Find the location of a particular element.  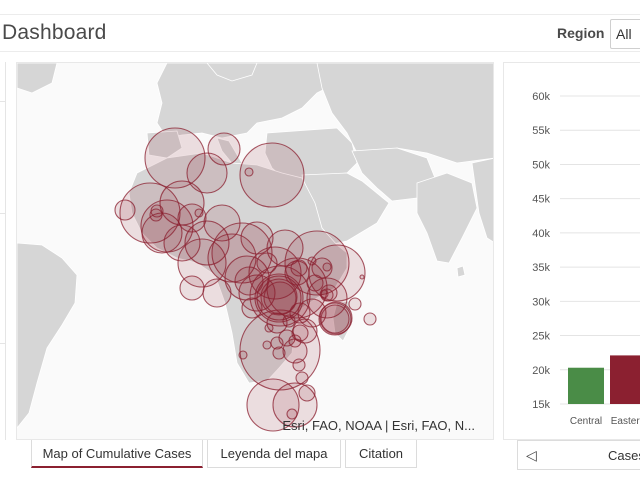

y-tick-label: 15k is located at coordinates (541, 405).